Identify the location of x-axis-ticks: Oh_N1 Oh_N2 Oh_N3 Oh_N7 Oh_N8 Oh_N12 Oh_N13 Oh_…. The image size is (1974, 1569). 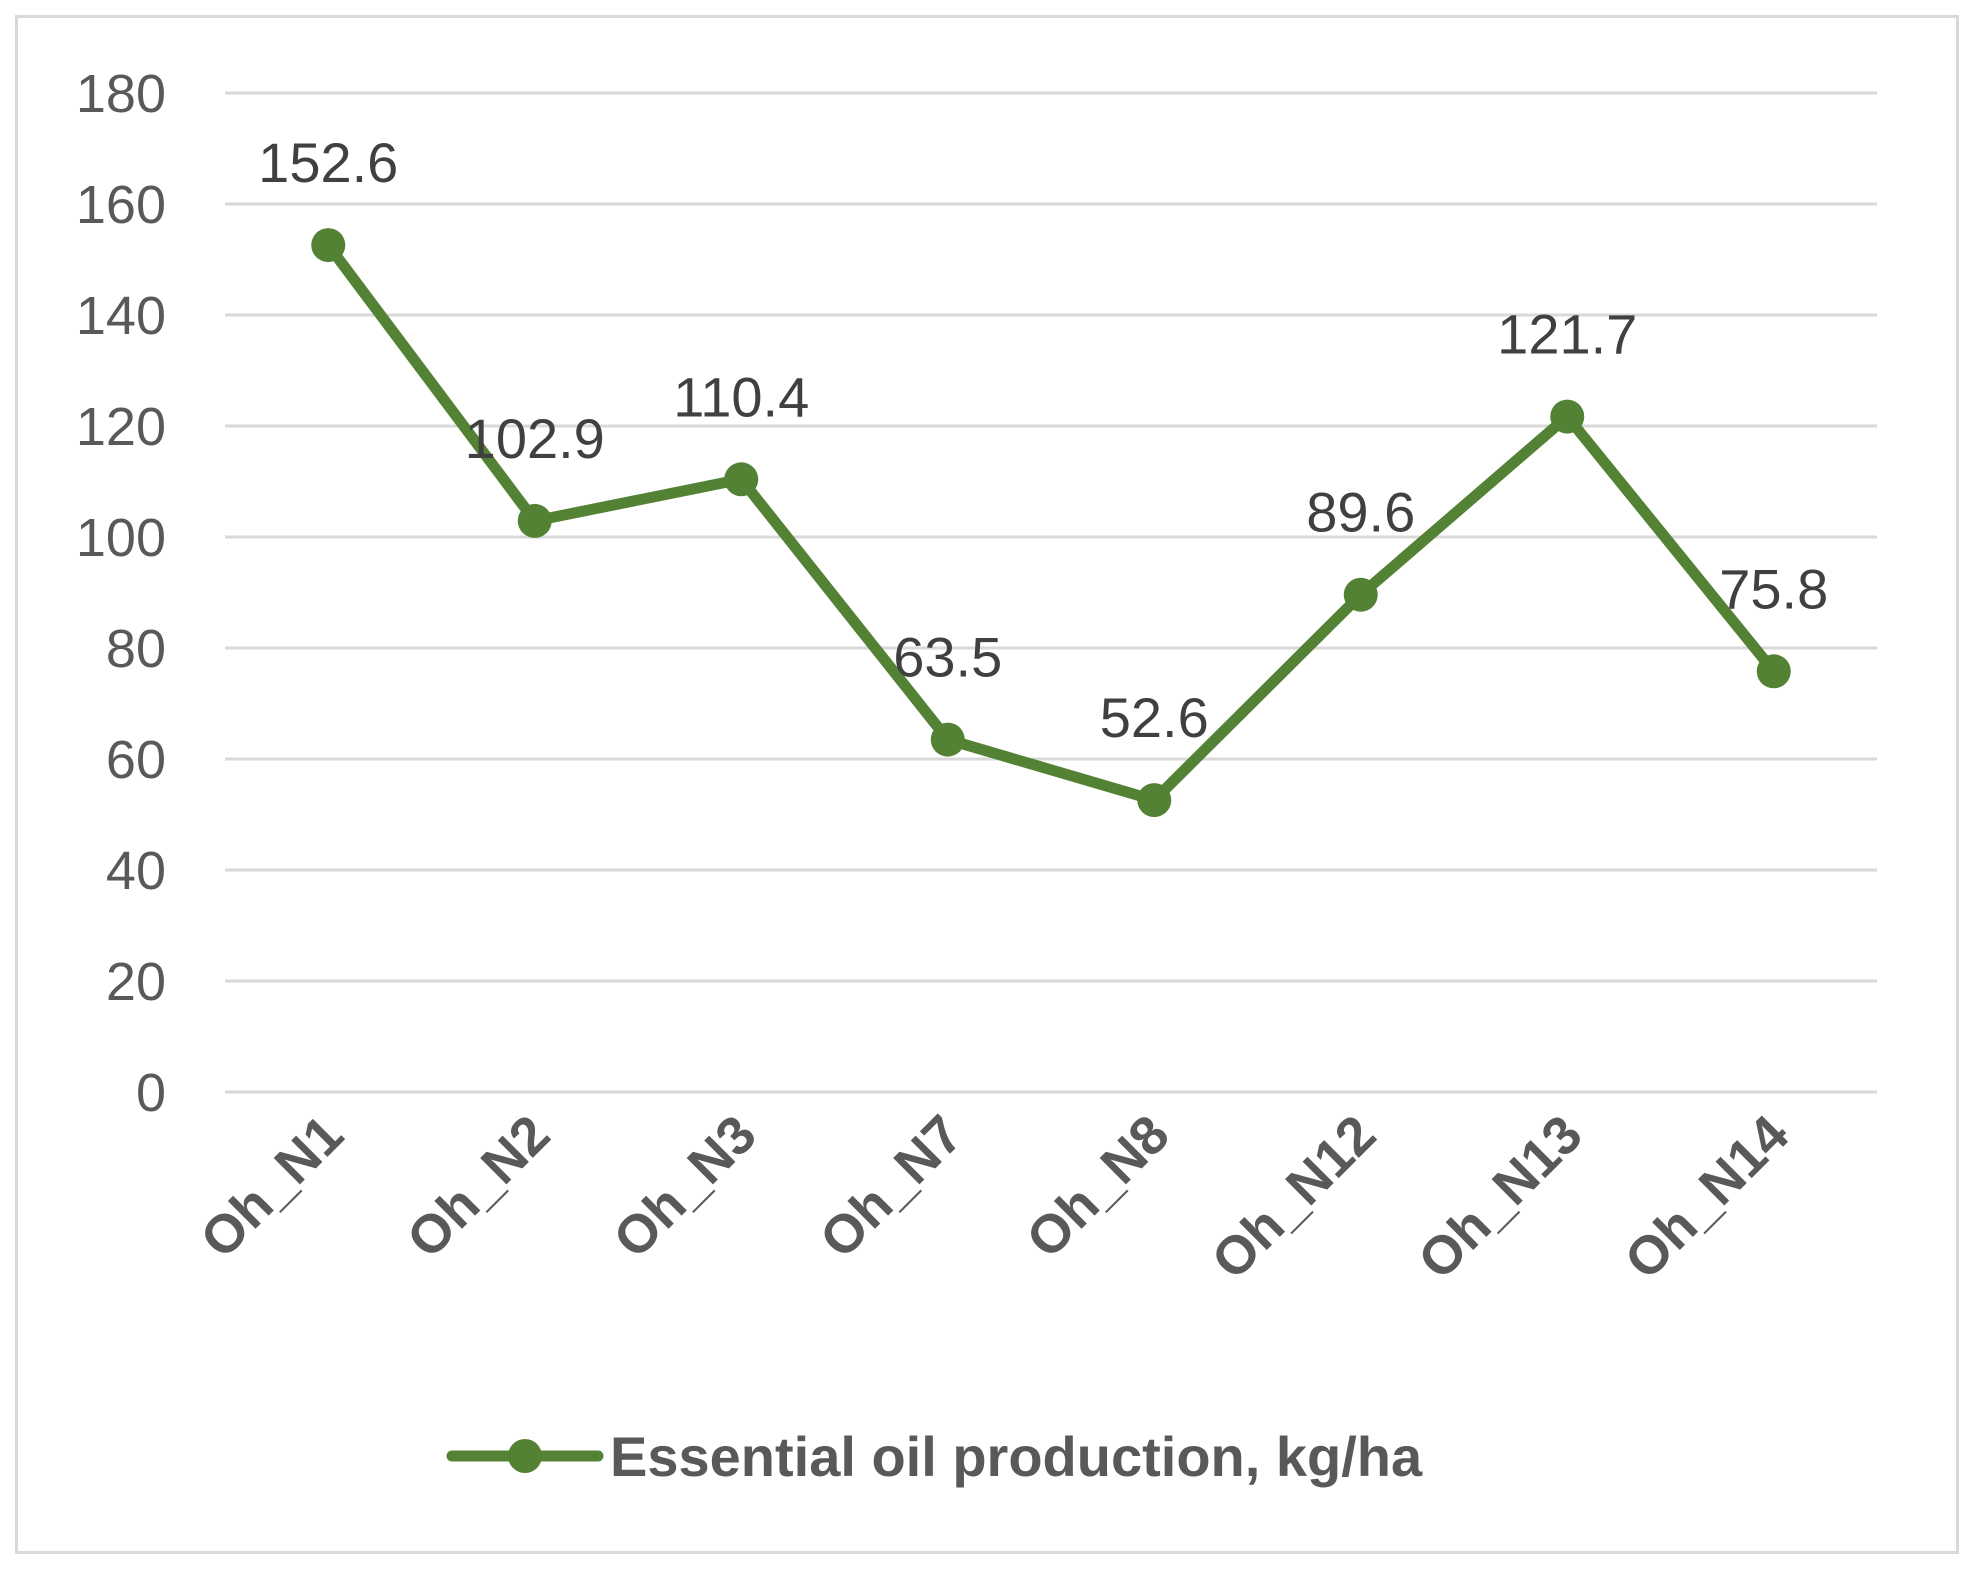
(994, 1197).